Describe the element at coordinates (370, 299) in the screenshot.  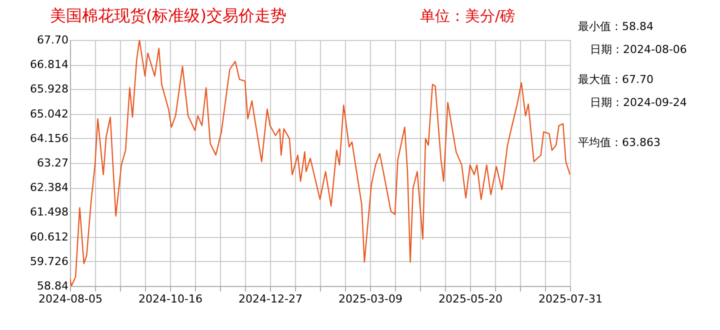
I see `x-tick-label: 2025-03-09` at that location.